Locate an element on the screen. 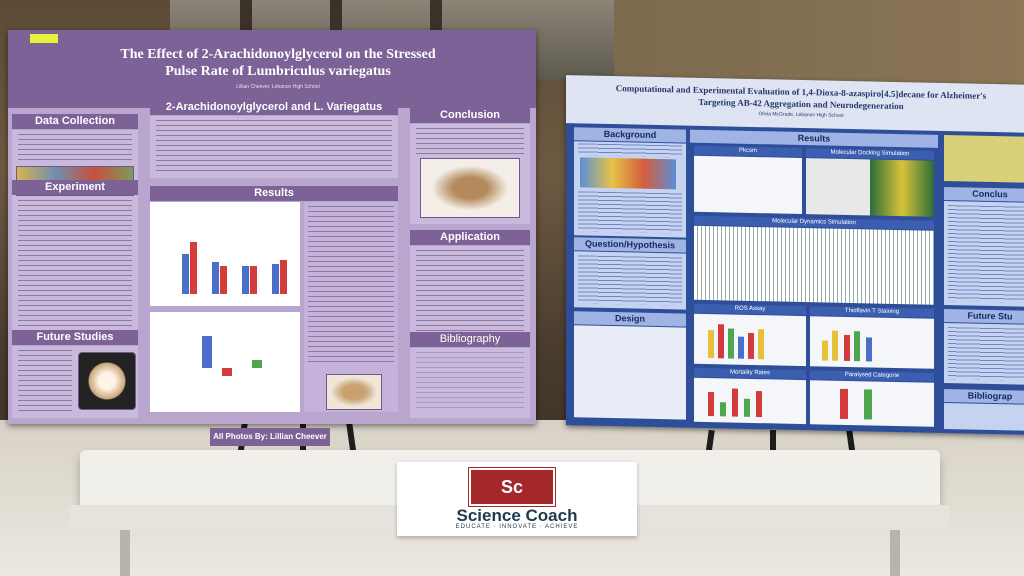 The image size is (1024, 576). section-heading: Bibliograp is located at coordinates (984, 396).